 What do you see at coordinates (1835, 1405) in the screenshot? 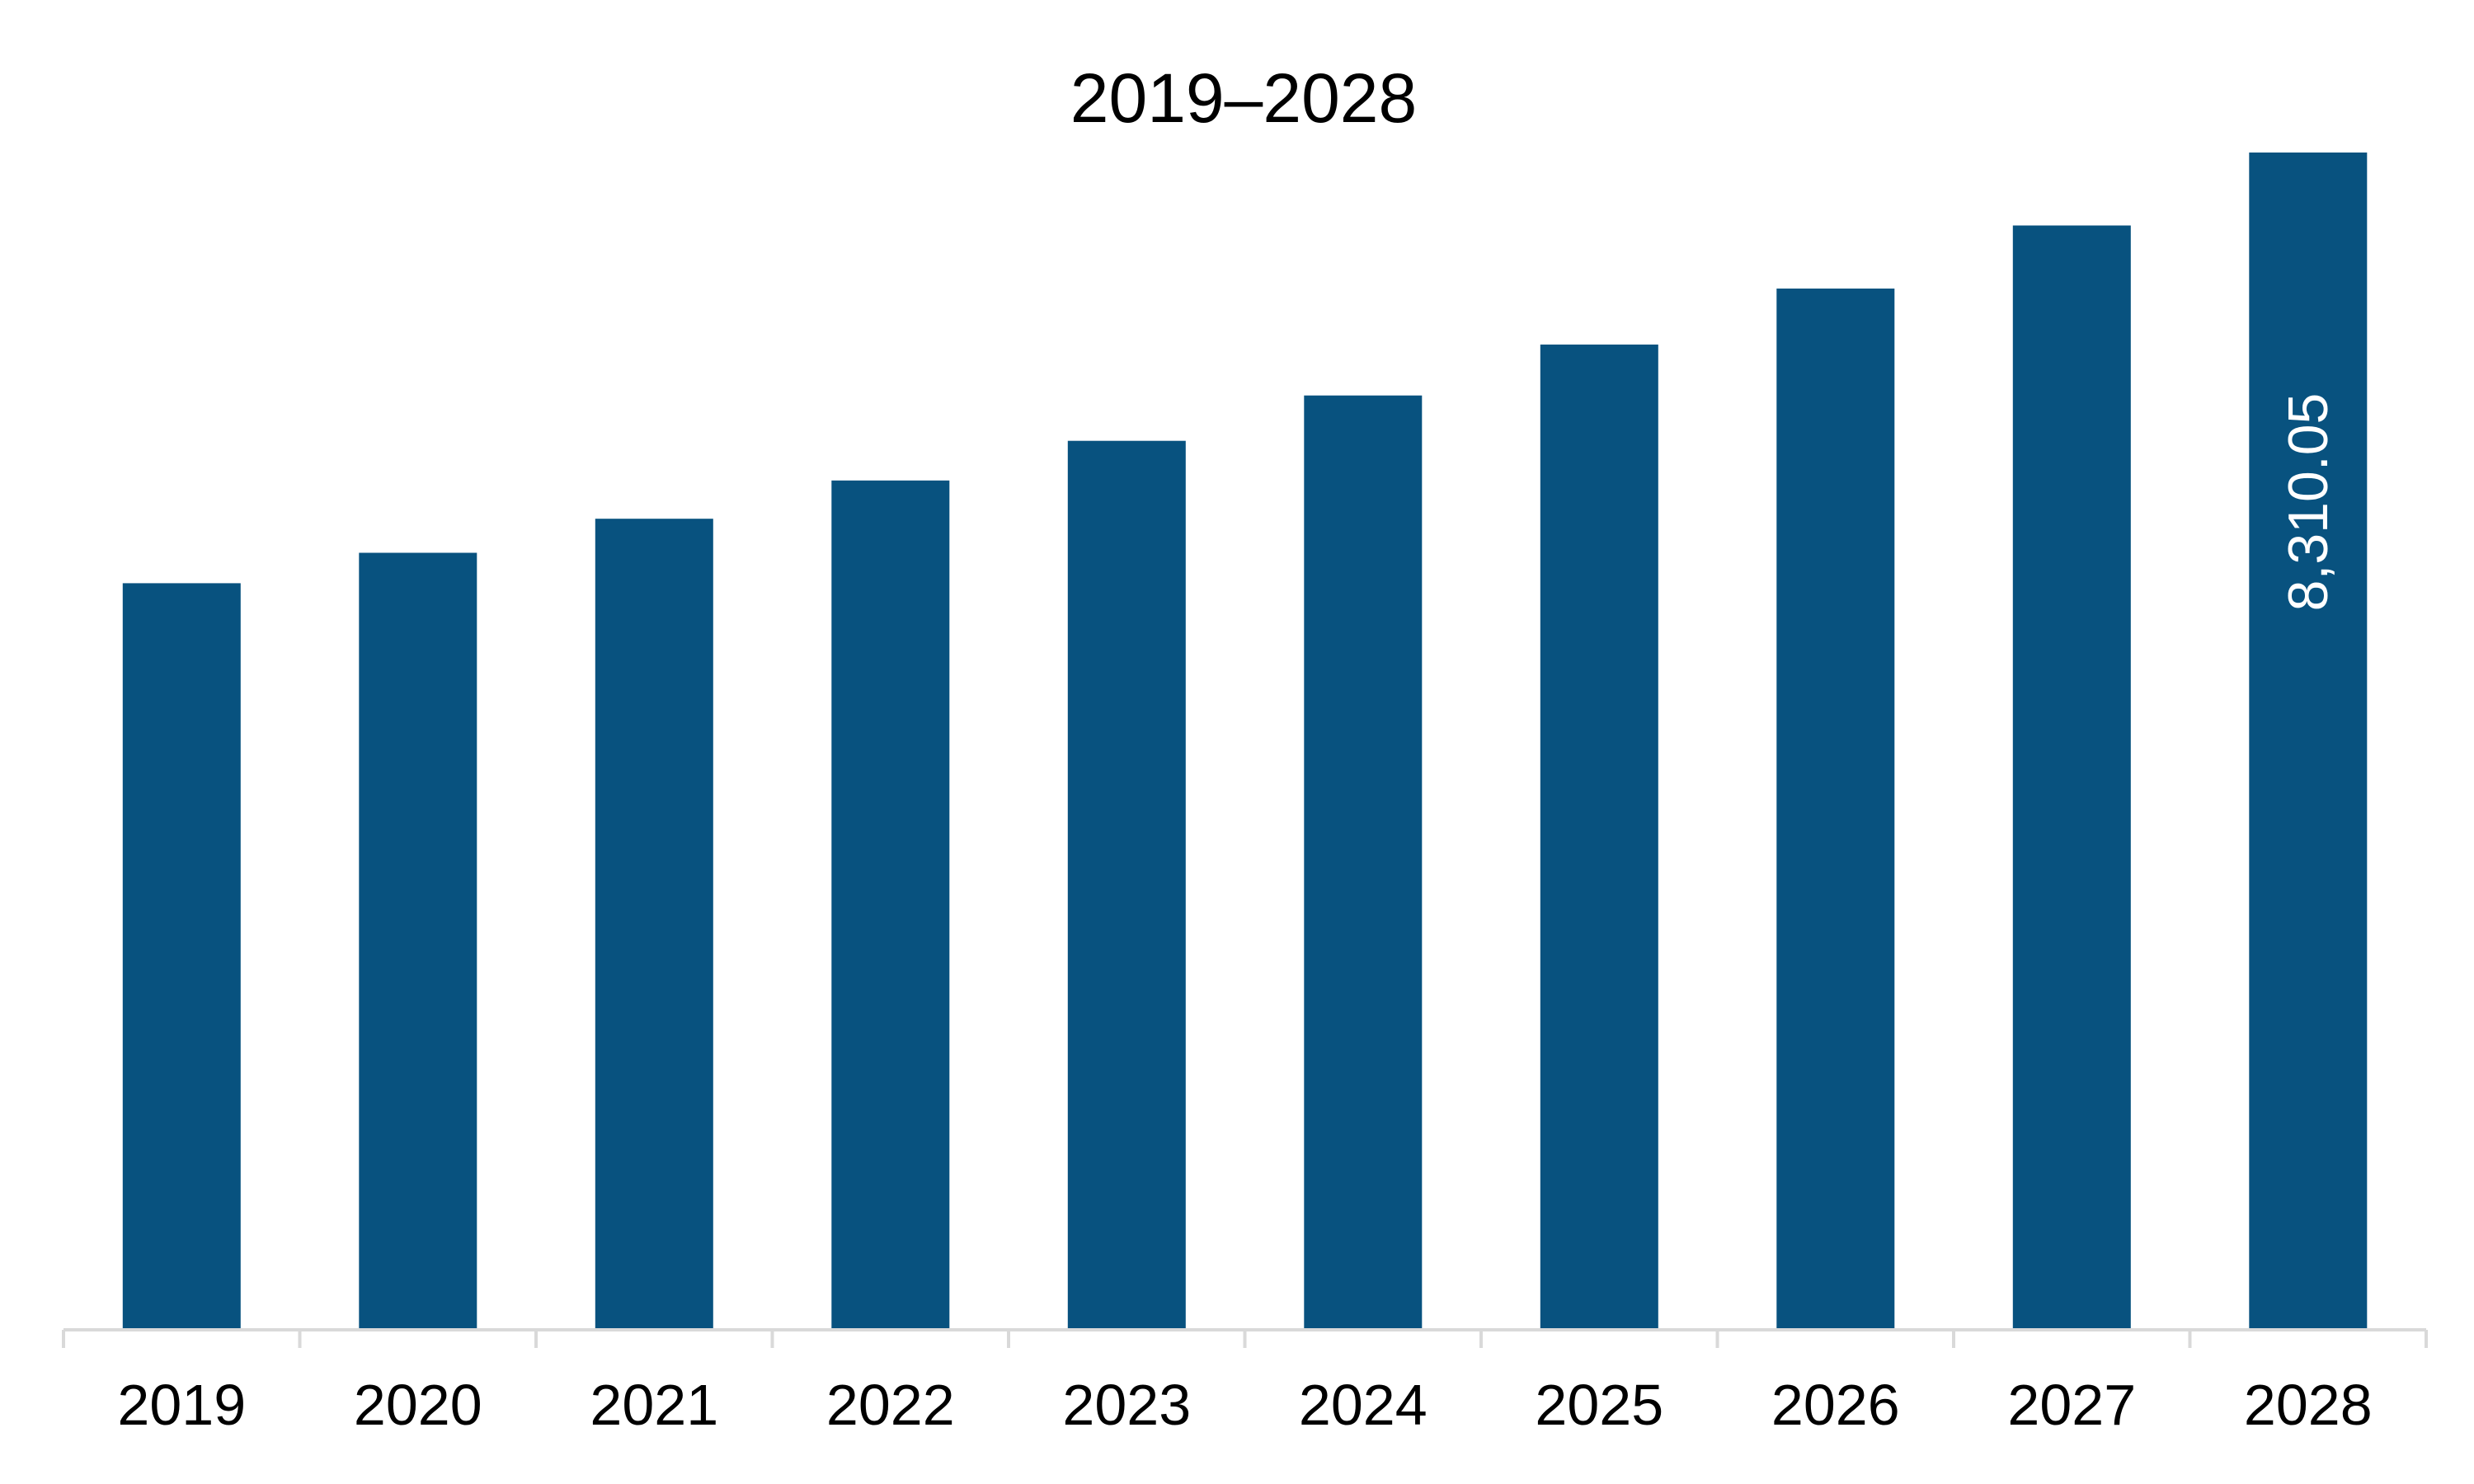
I see `x-tick-label-2026: 2026` at bounding box center [1835, 1405].